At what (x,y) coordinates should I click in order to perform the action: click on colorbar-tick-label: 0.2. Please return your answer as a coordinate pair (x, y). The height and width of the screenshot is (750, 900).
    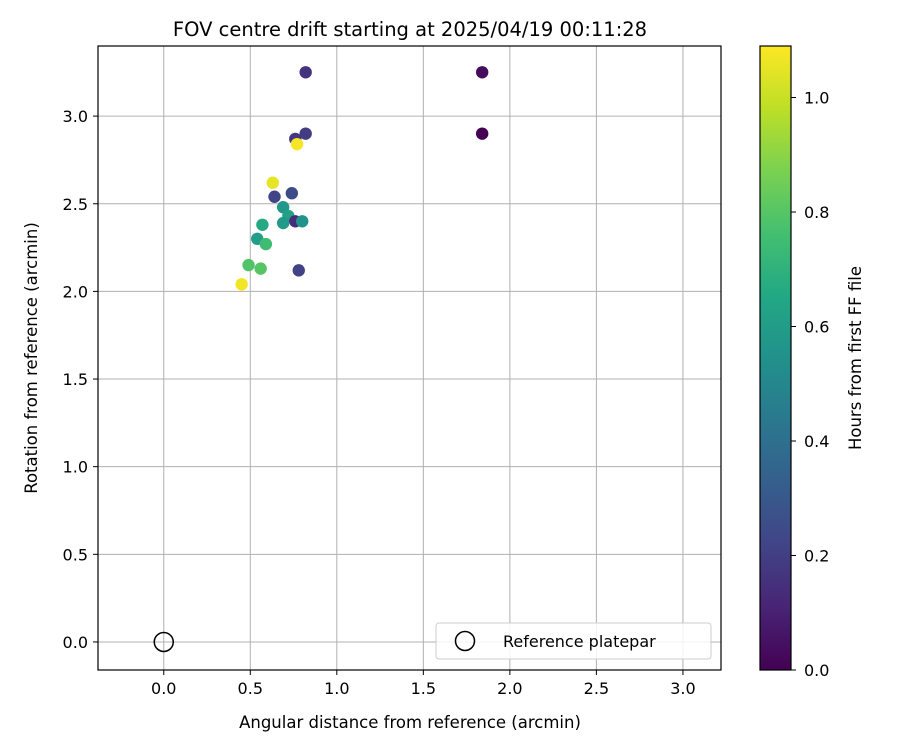
    Looking at the image, I should click on (816, 556).